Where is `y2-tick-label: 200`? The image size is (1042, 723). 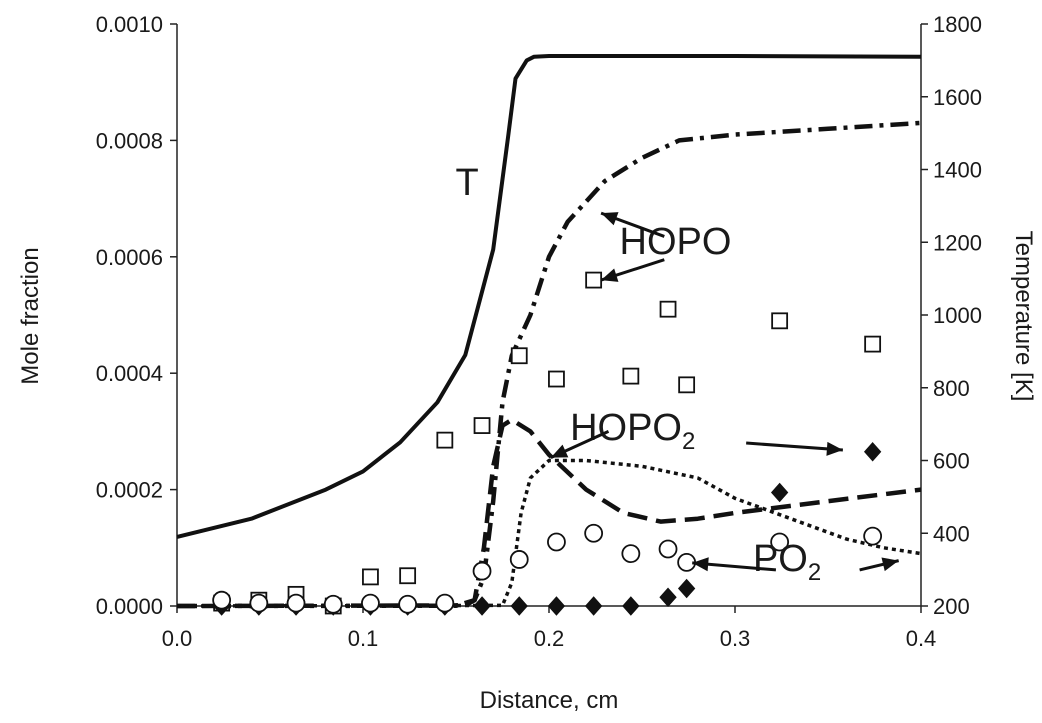 y2-tick-label: 200 is located at coordinates (951, 606).